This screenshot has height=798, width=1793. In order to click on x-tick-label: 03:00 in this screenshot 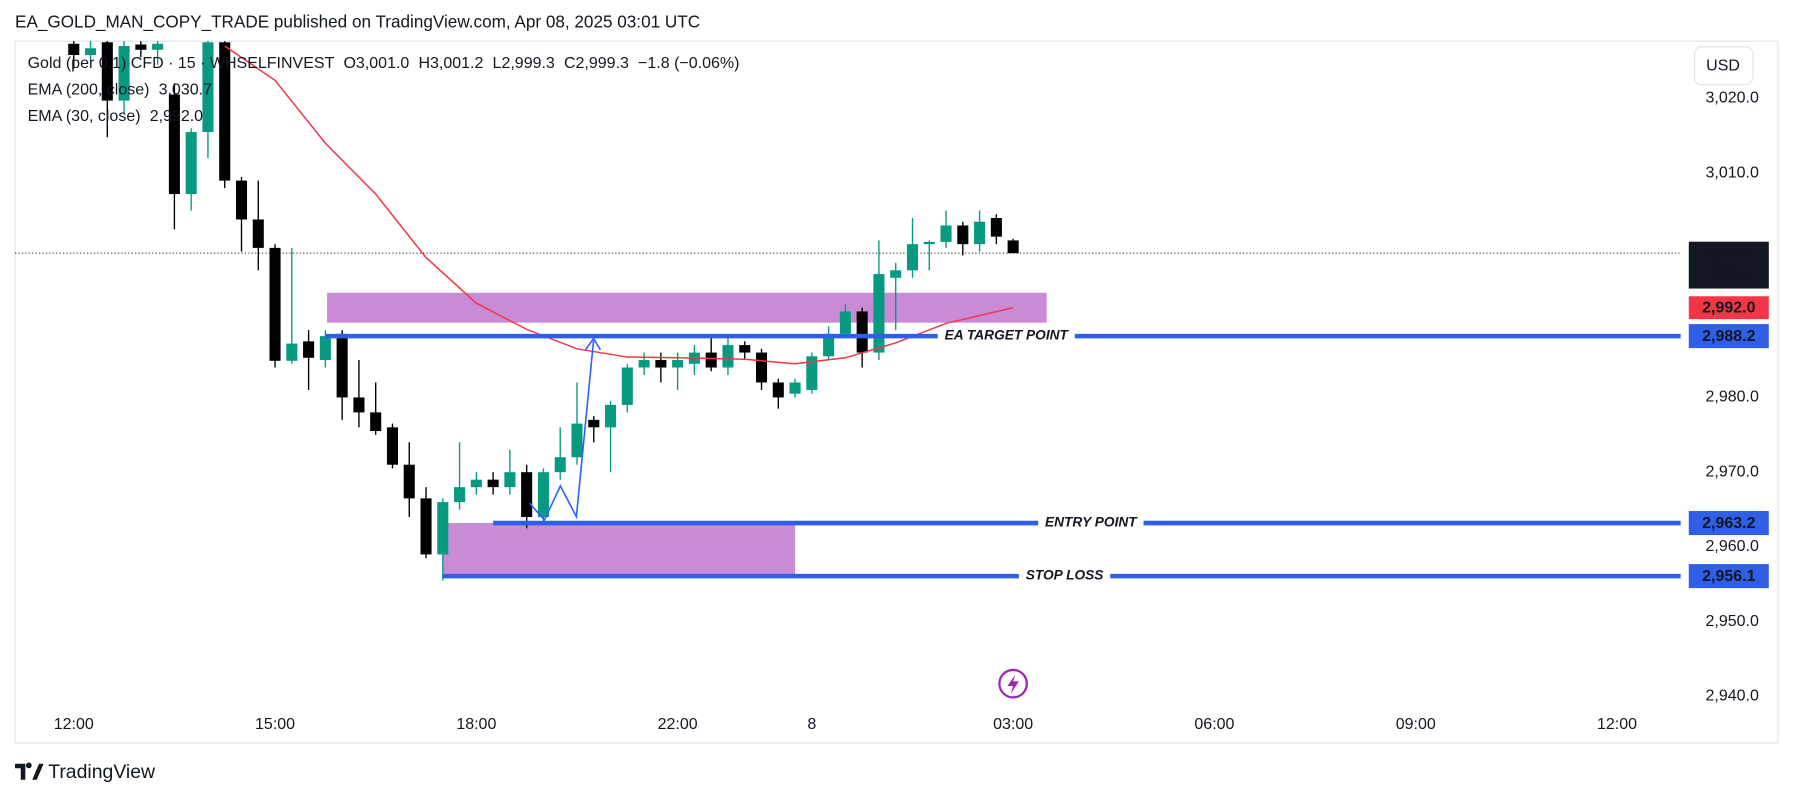, I will do `click(1013, 724)`.